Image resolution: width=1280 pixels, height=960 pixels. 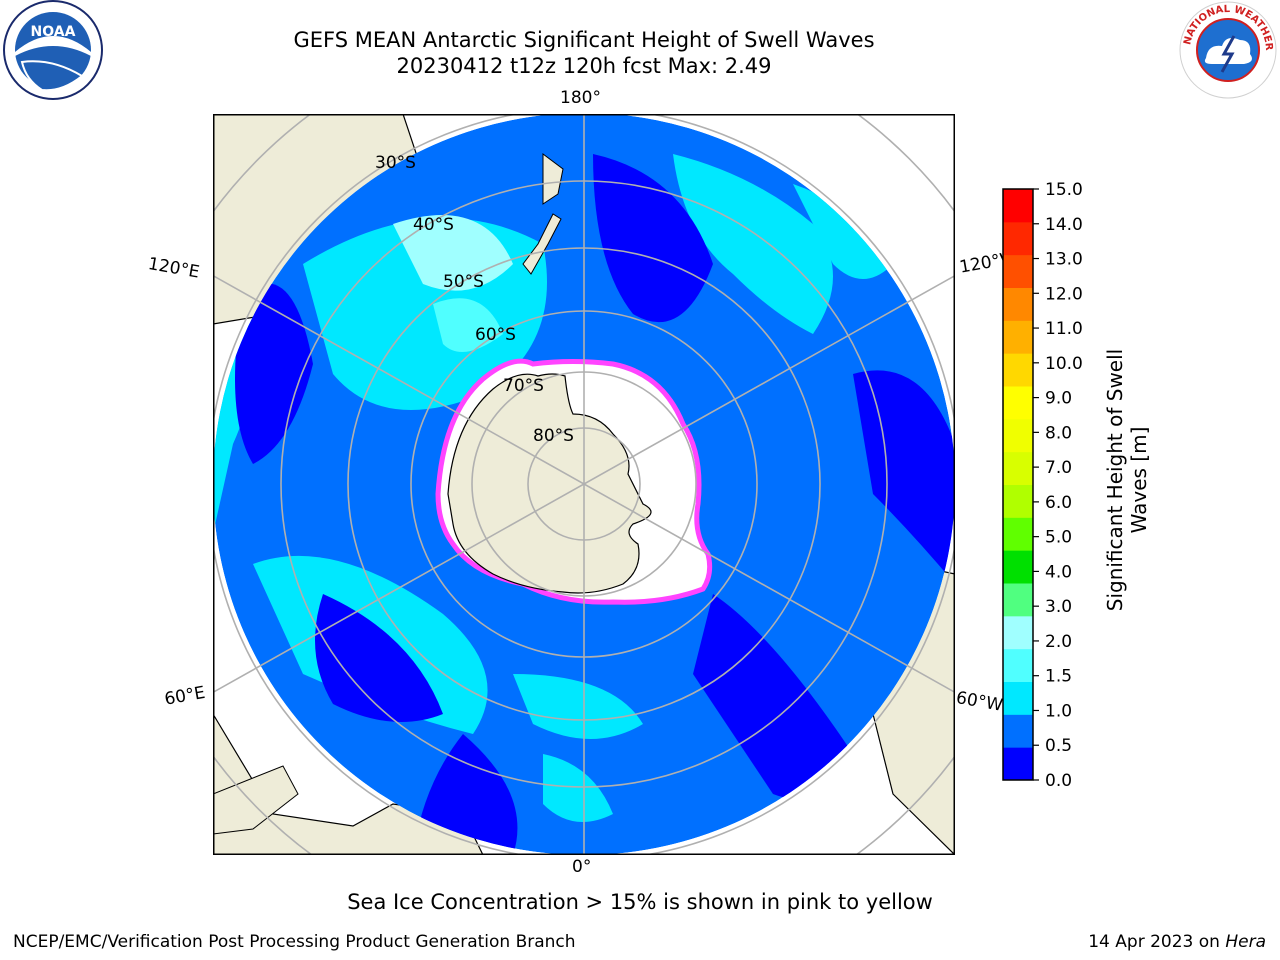 What do you see at coordinates (395, 163) in the screenshot?
I see `lat-label-30s: 30°S` at bounding box center [395, 163].